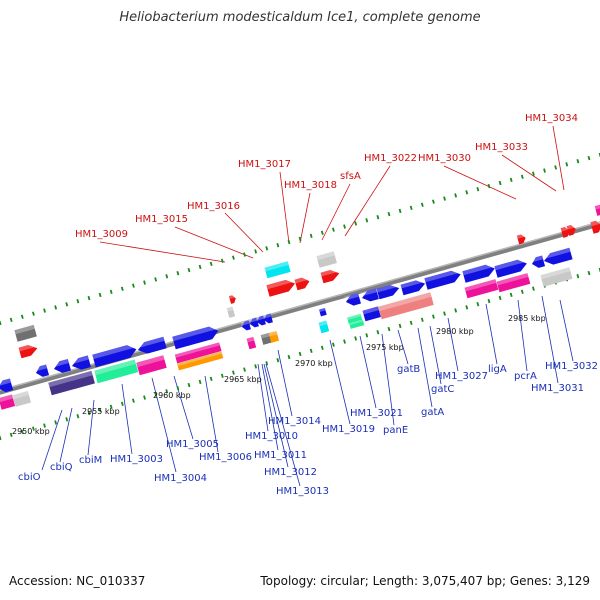  I want to click on gene-feature-30-shape, so click(326, 259).